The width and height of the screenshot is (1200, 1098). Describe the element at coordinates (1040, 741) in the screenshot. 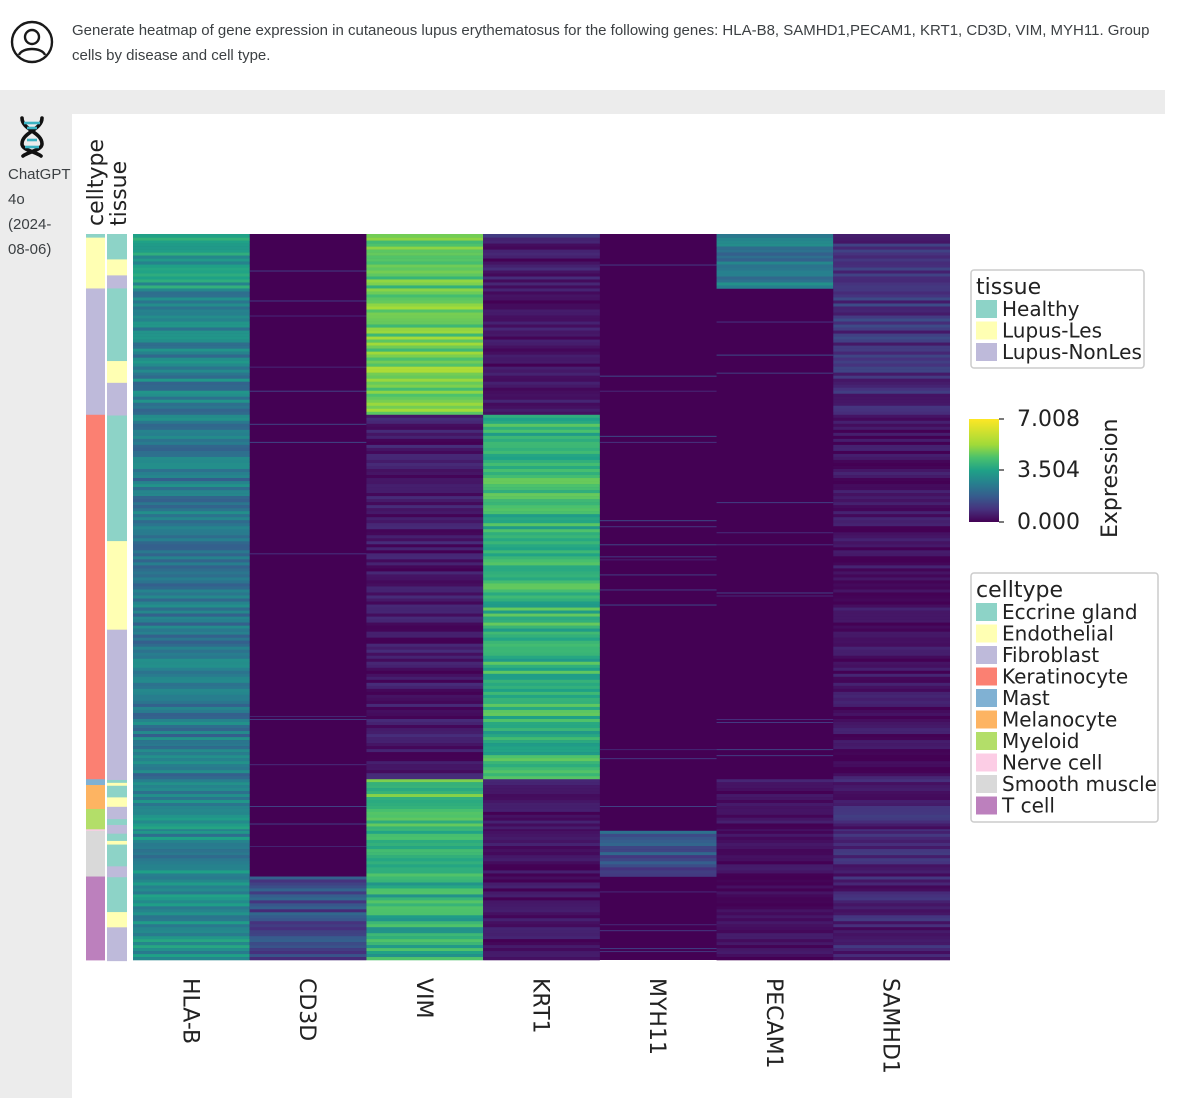

I see `legend-label: Myeloid` at that location.